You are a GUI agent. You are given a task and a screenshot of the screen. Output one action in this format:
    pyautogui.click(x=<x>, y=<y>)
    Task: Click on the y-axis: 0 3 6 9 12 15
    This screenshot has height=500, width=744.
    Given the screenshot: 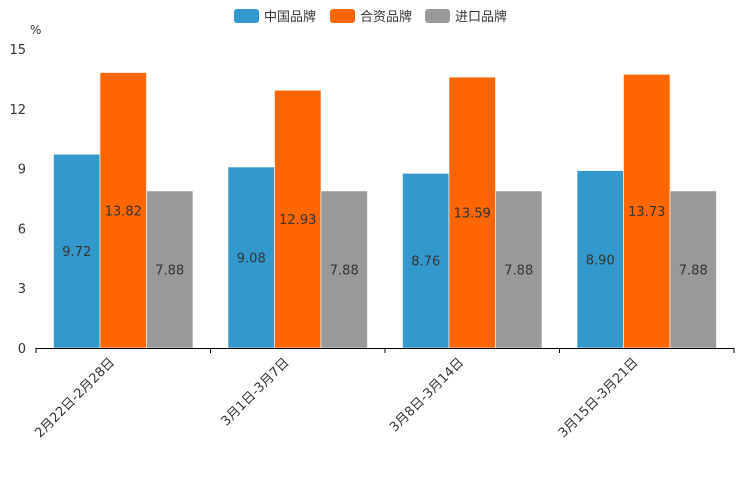 What is the action you would take?
    pyautogui.click(x=17, y=200)
    